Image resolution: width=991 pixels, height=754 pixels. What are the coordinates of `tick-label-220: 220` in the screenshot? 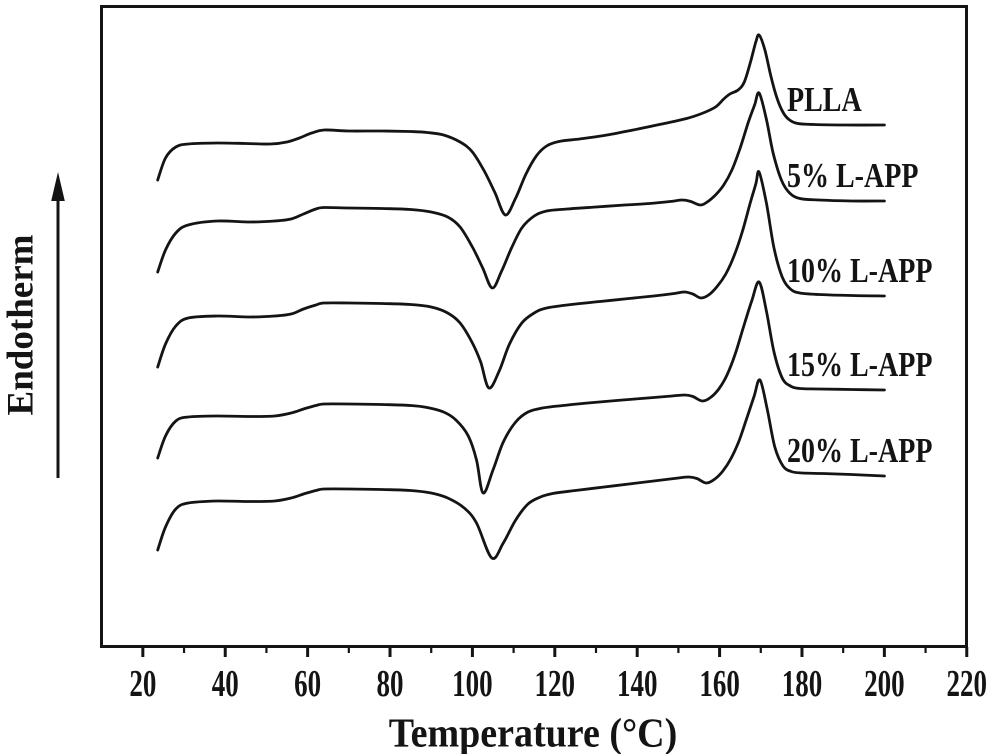 It's located at (967, 683).